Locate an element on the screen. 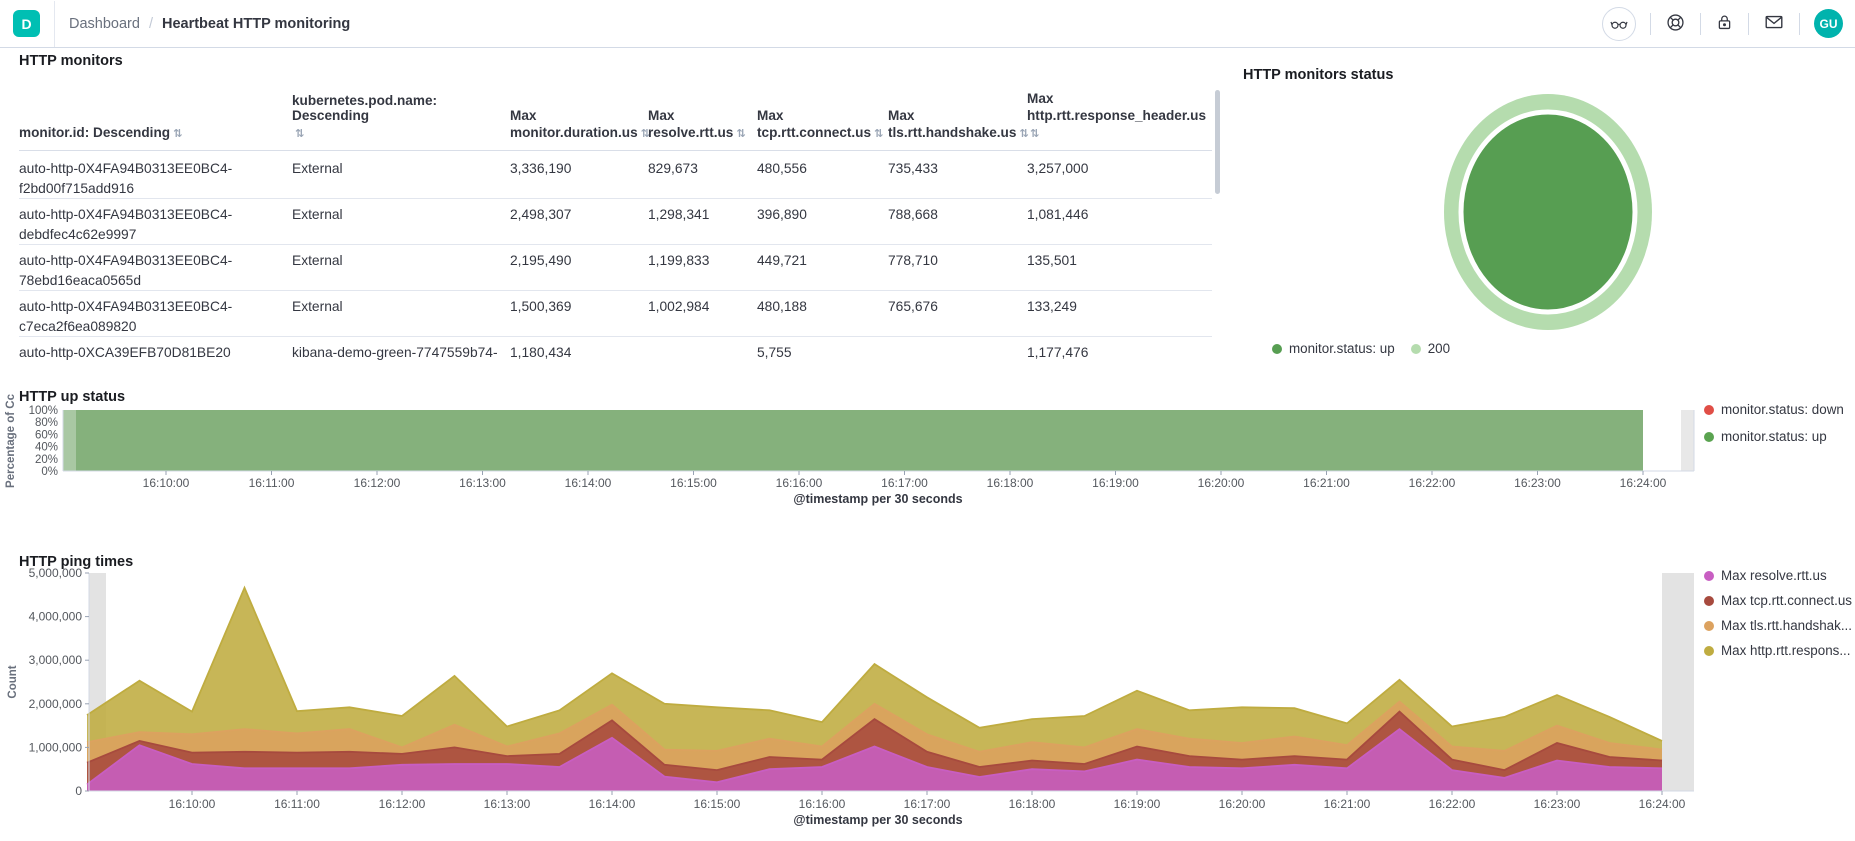  cell-value: 396,890 is located at coordinates (782, 214).